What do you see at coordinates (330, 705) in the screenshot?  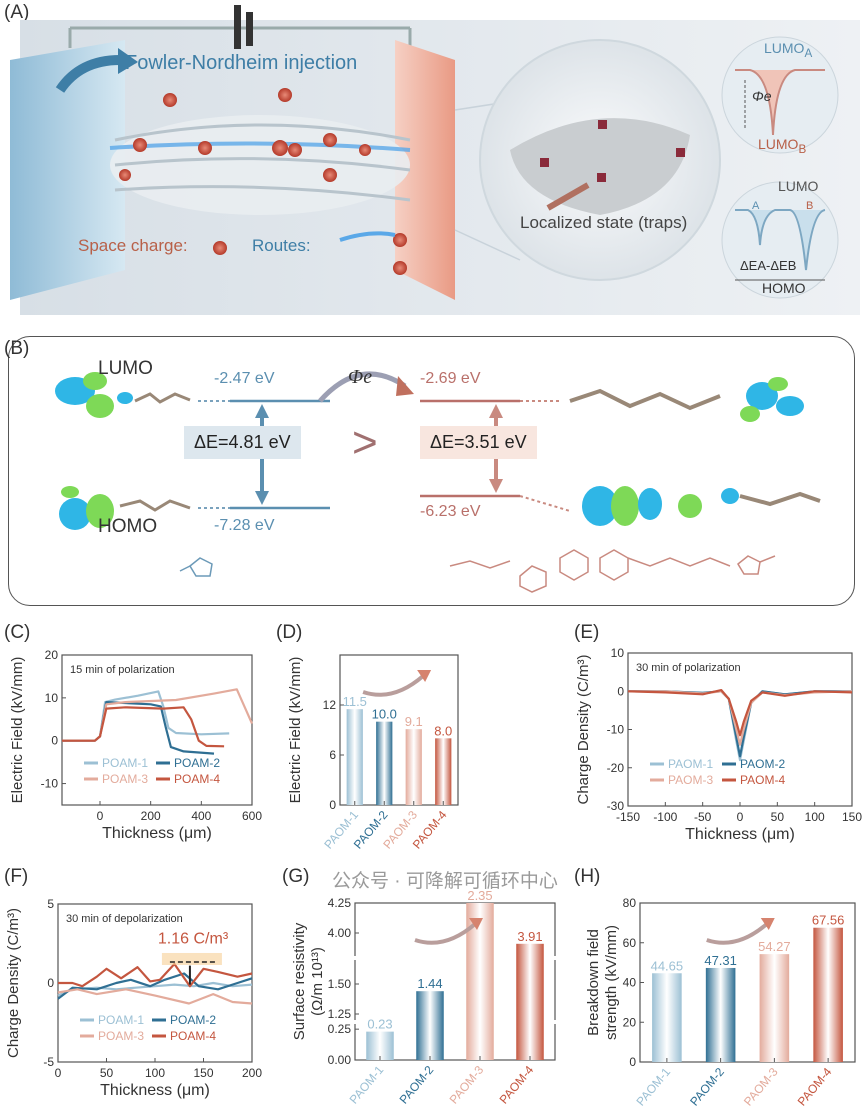 I see `y-tick-label: 12` at bounding box center [330, 705].